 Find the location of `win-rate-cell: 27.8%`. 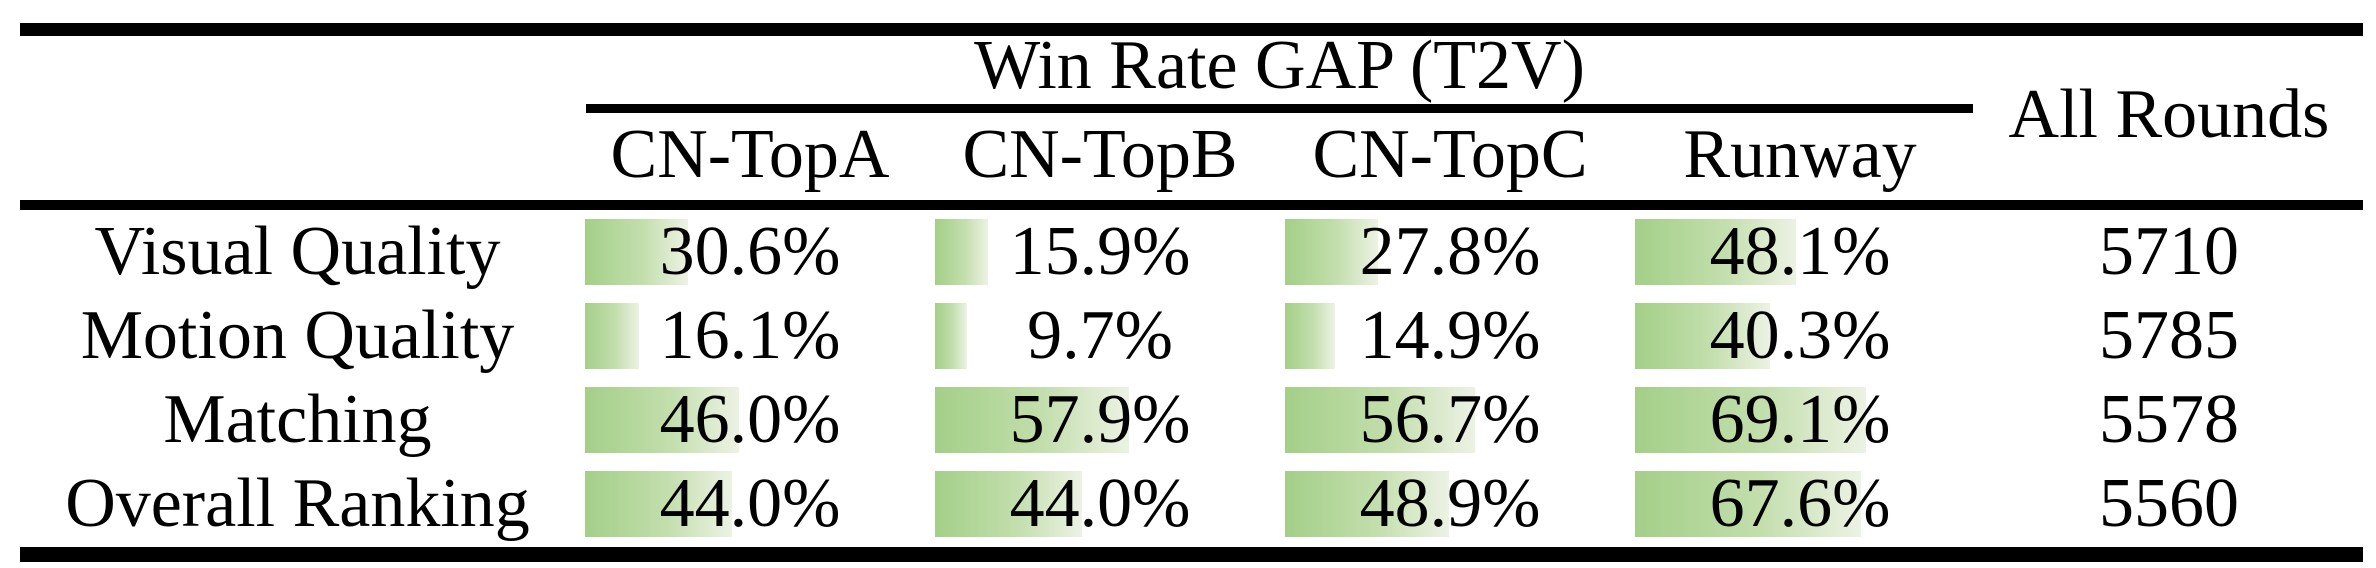

win-rate-cell: 27.8% is located at coordinates (1450, 252).